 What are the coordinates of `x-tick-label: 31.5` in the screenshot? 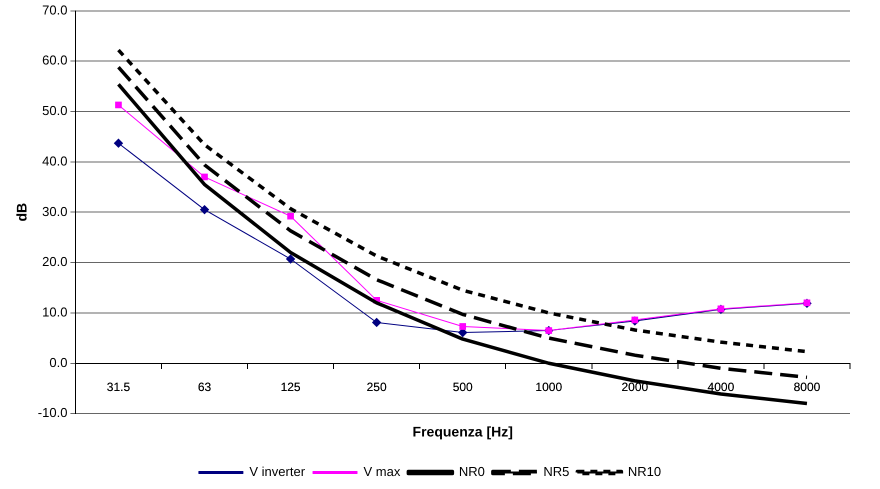 It's located at (118, 387).